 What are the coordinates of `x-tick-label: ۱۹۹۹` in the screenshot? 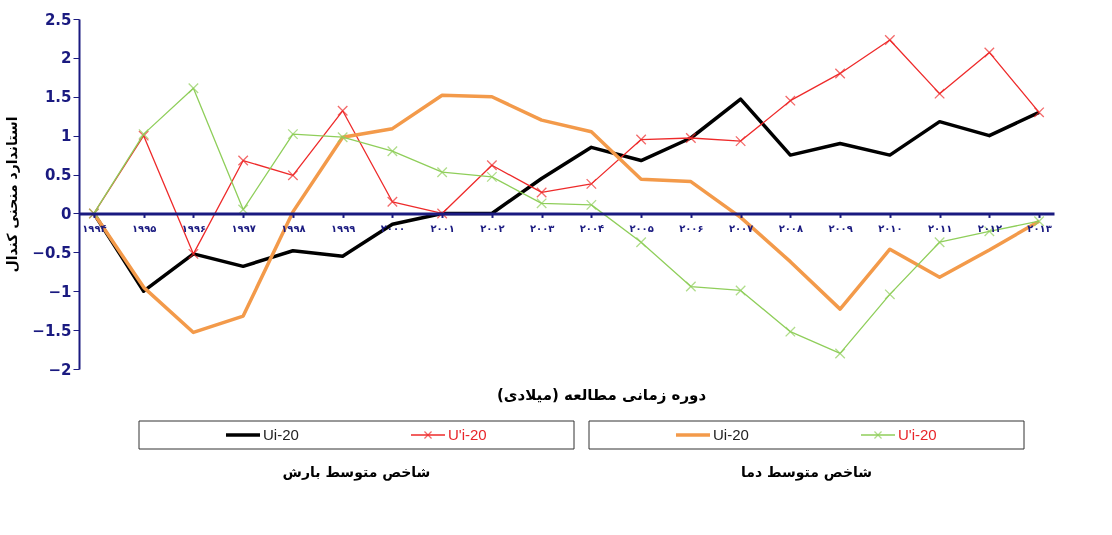 It's located at (343, 228).